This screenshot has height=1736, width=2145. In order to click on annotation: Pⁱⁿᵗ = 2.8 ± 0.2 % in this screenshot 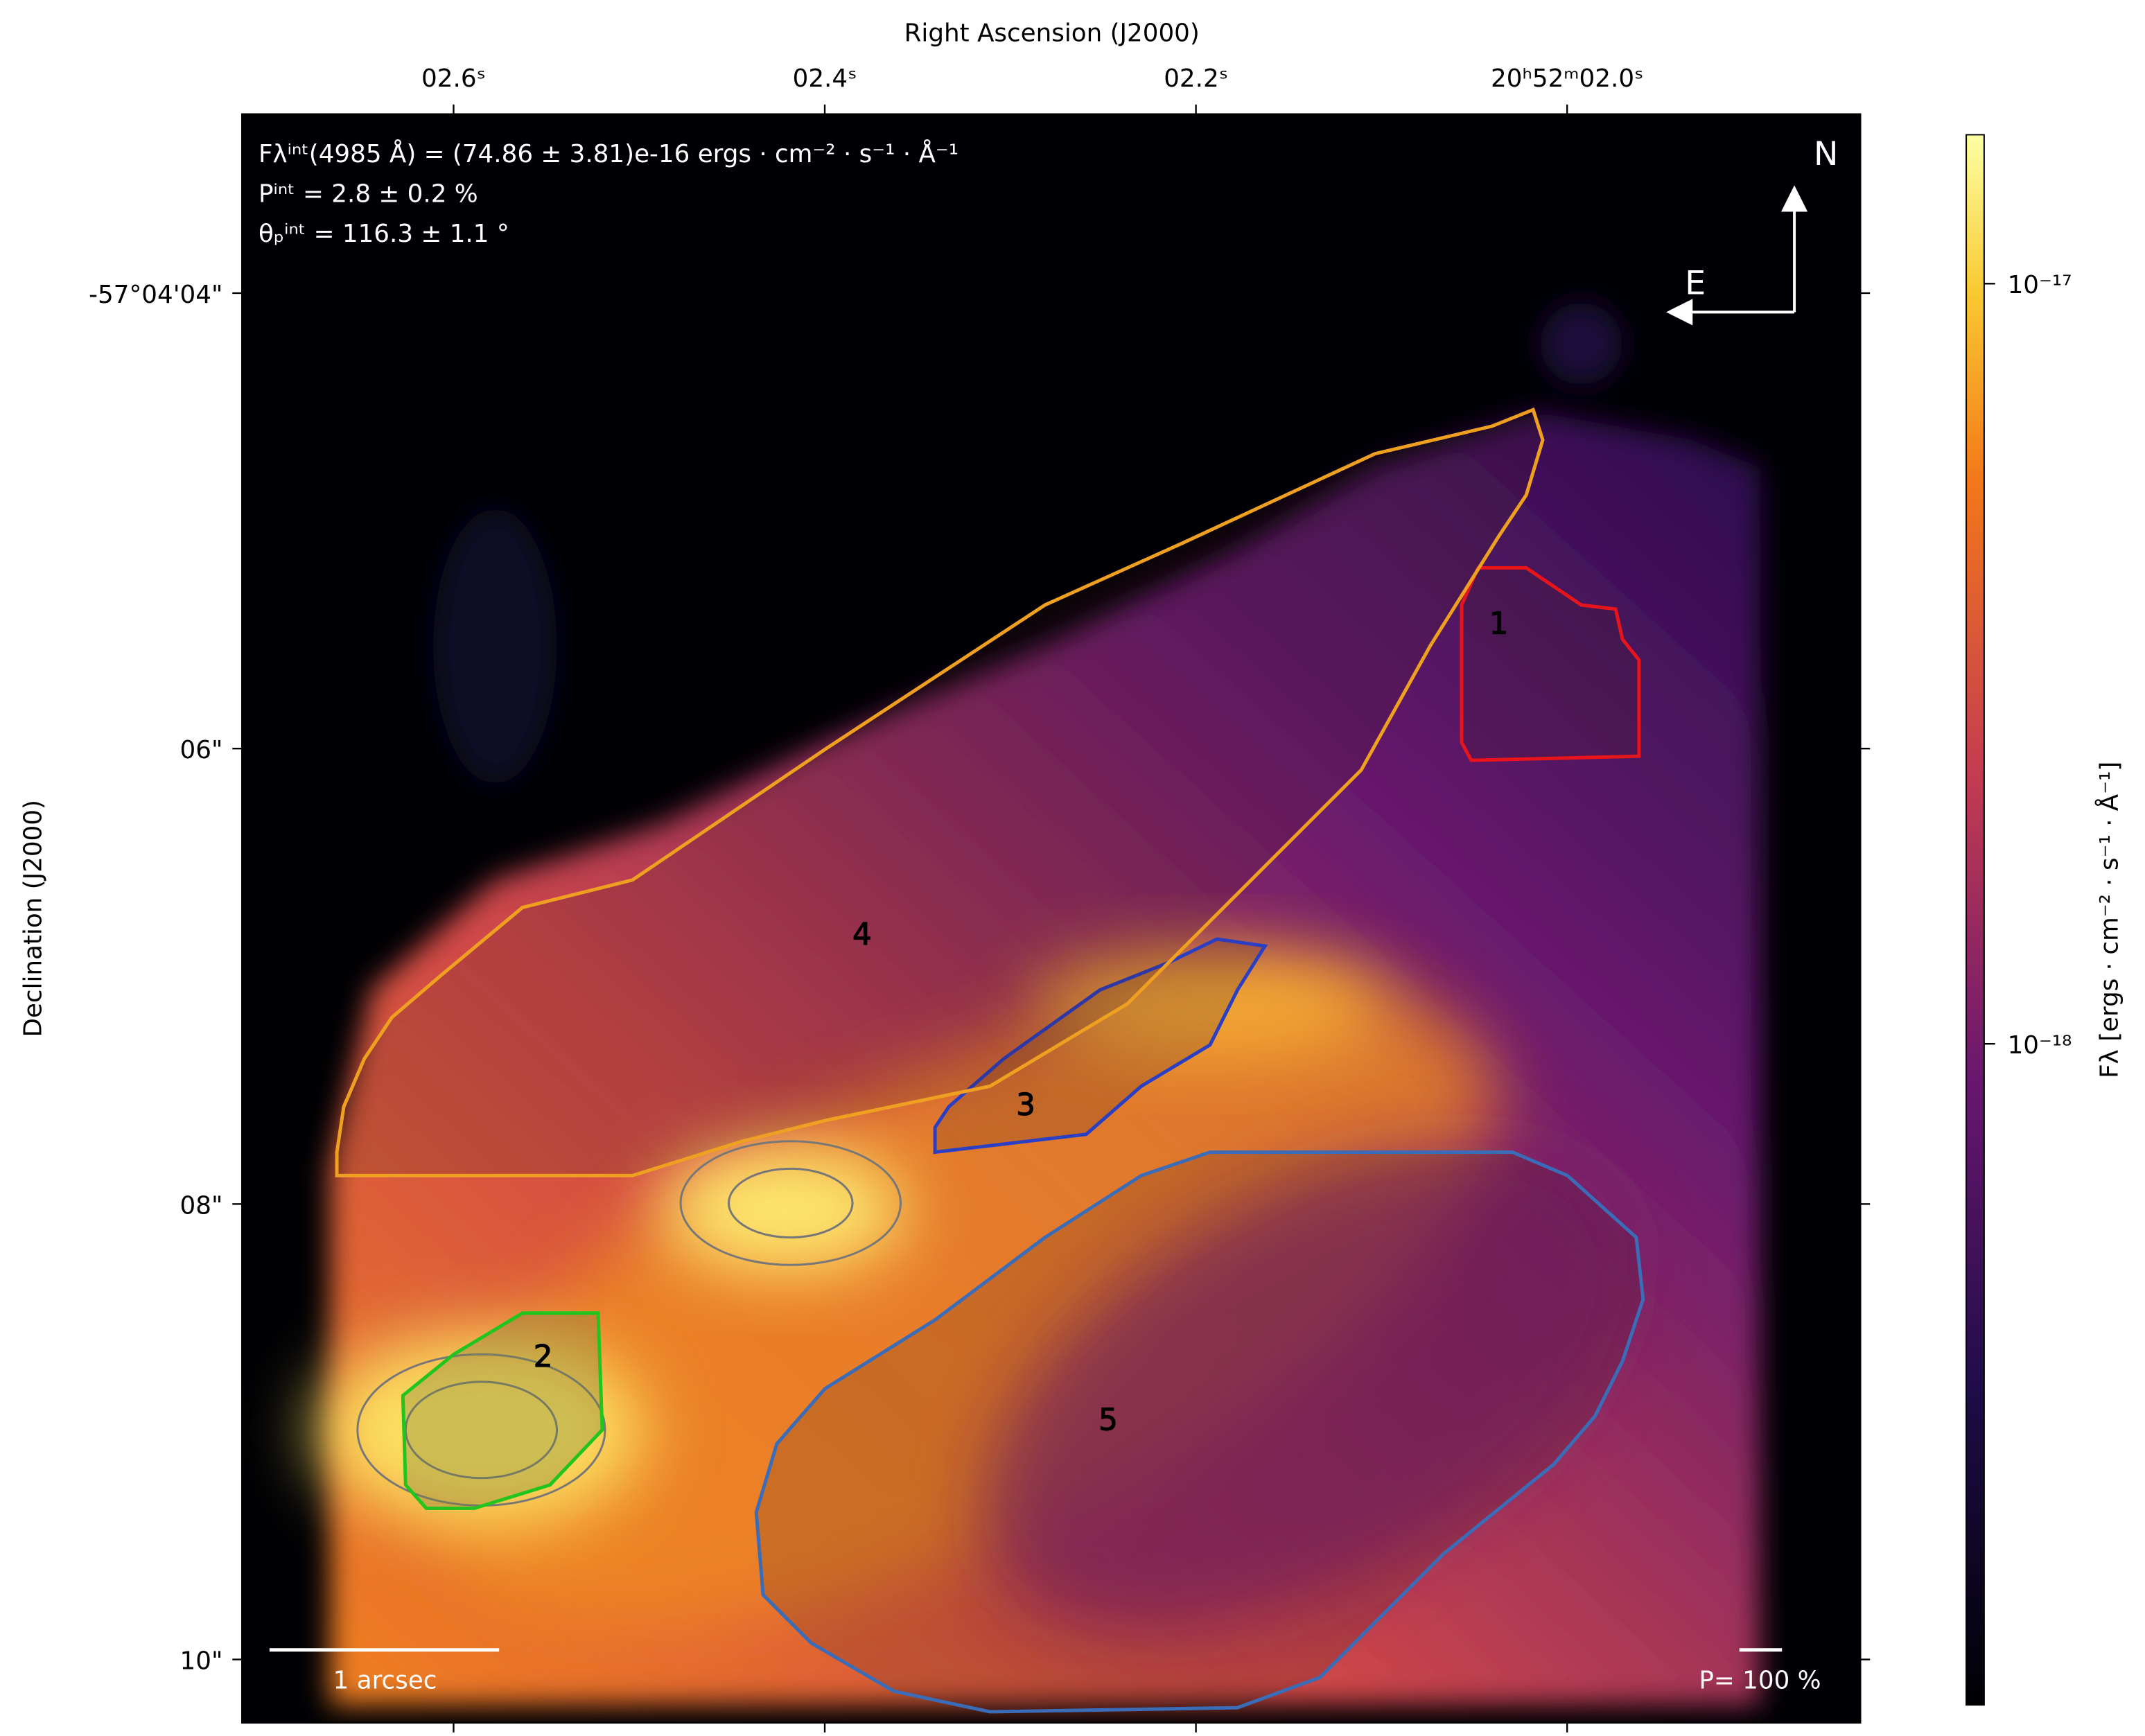, I will do `click(369, 194)`.